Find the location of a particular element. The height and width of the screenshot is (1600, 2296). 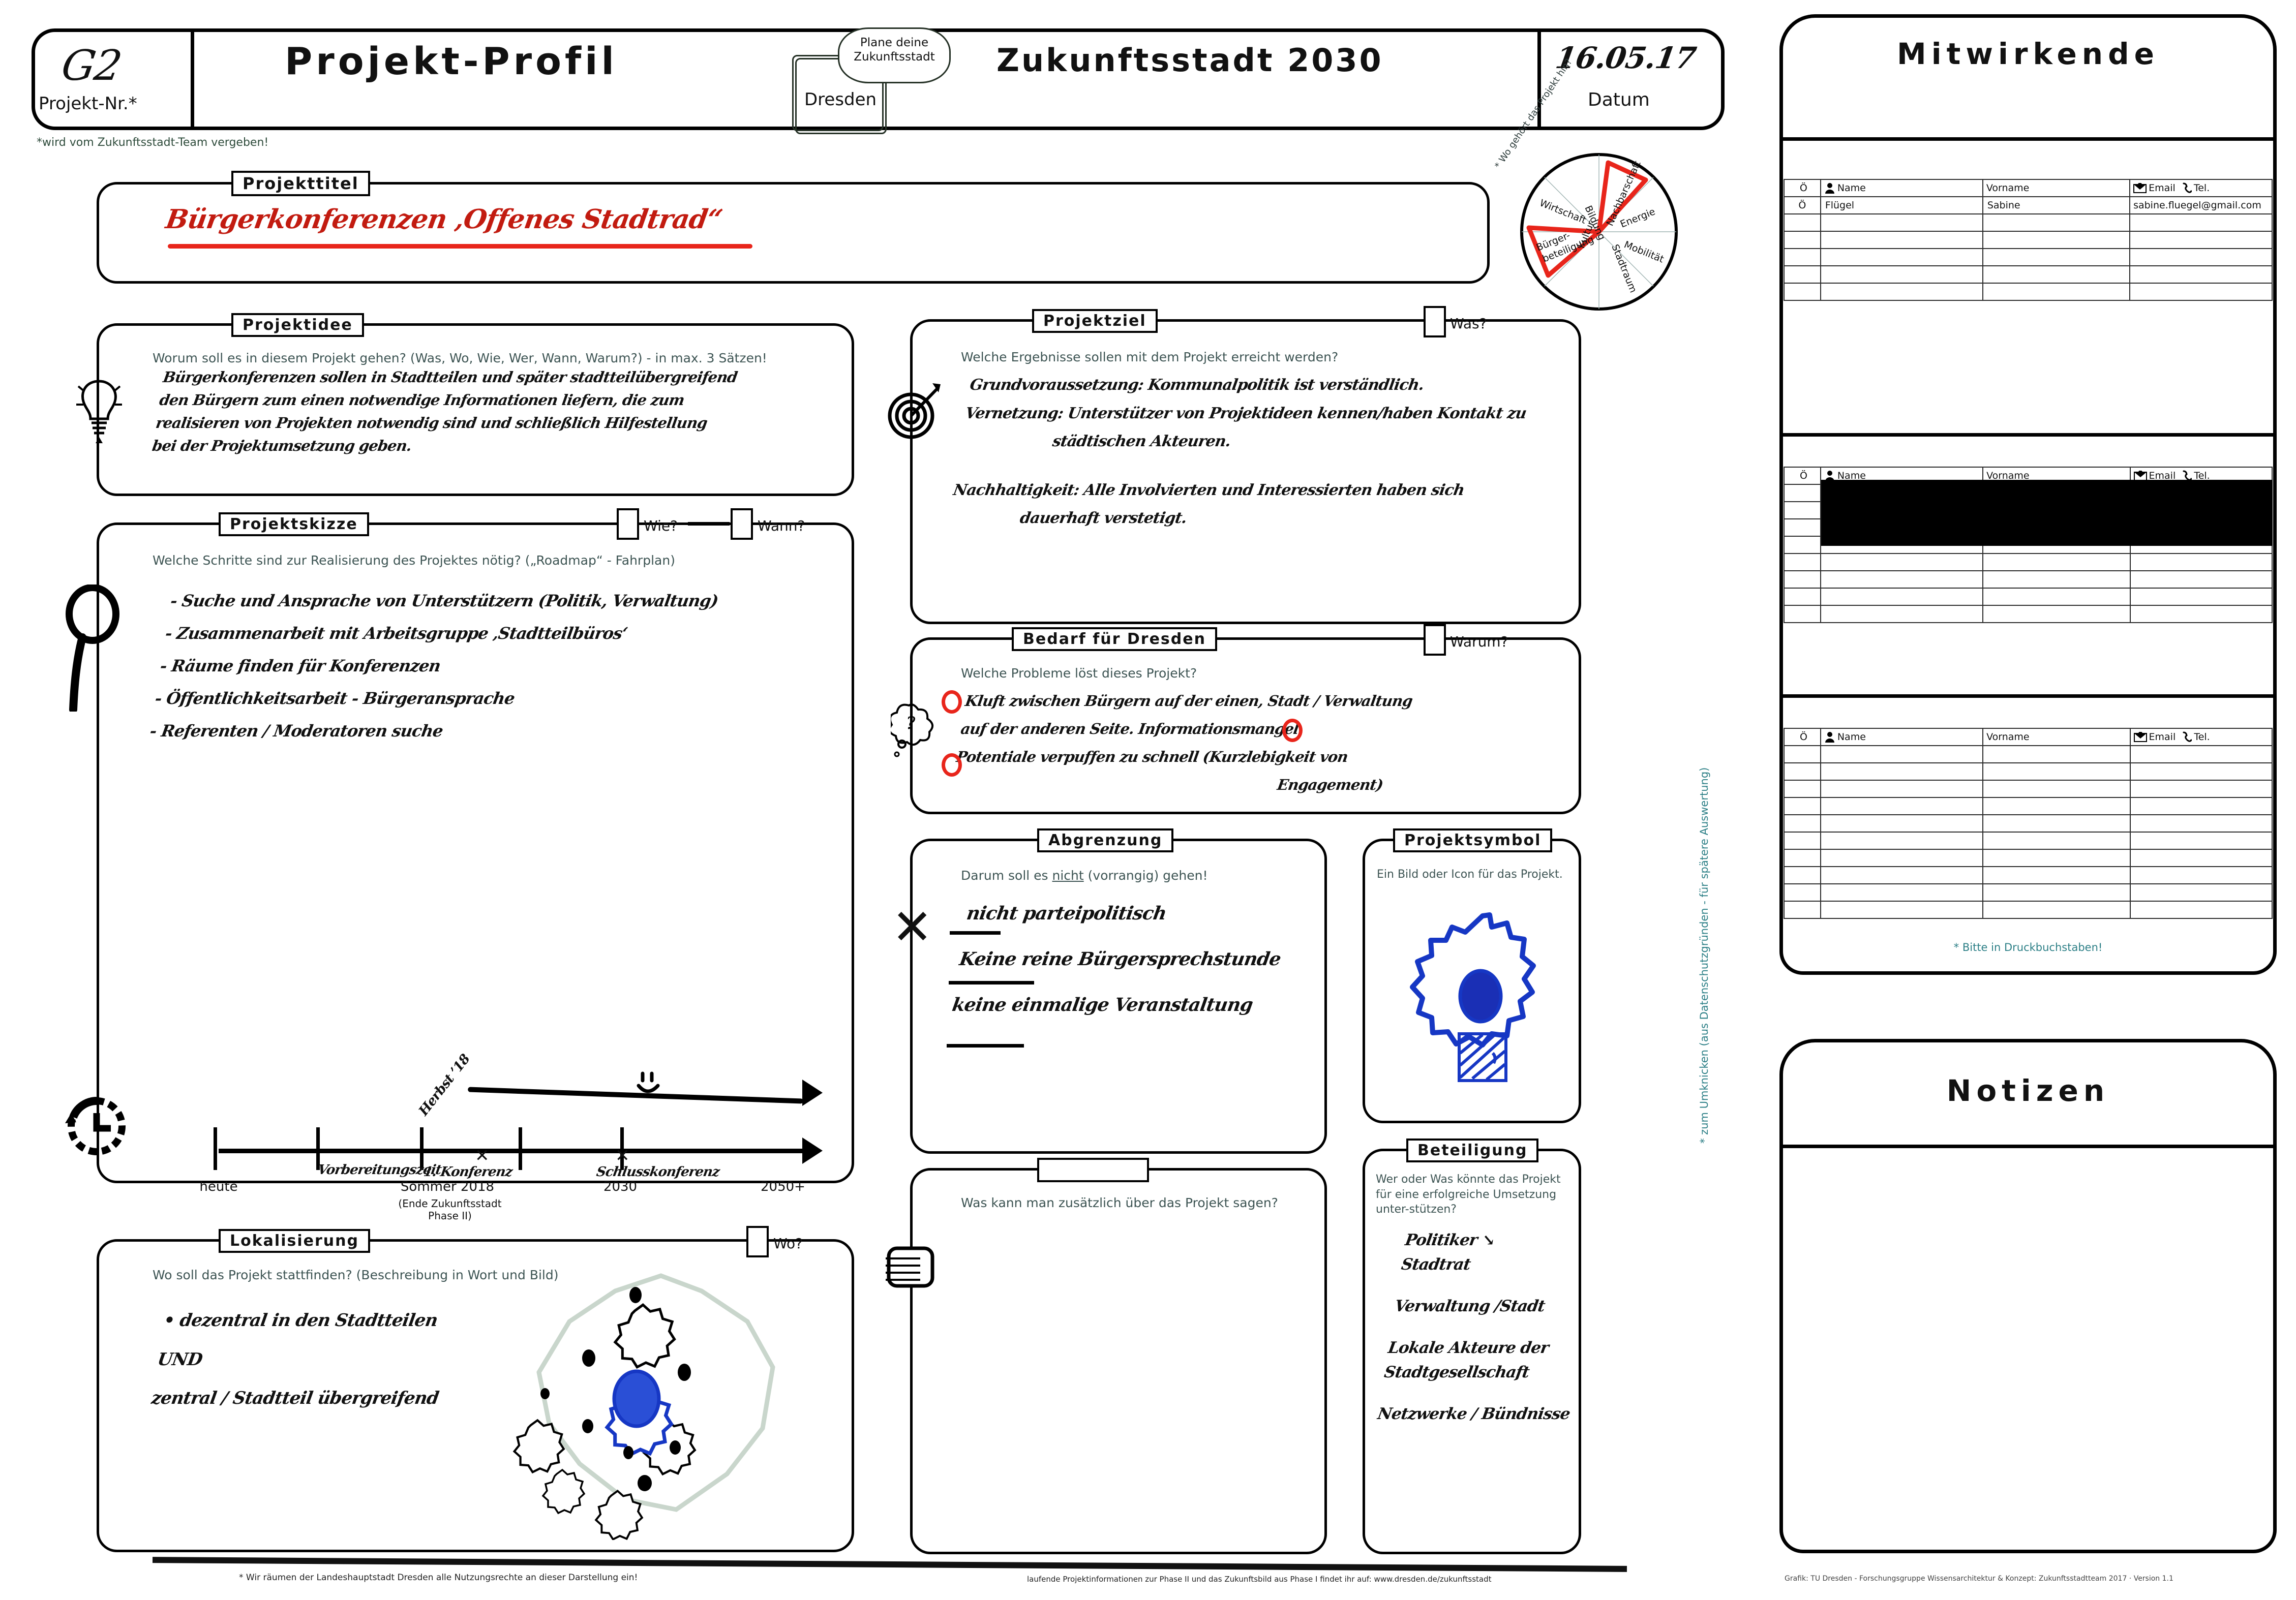

phone-icon is located at coordinates (2187, 475).